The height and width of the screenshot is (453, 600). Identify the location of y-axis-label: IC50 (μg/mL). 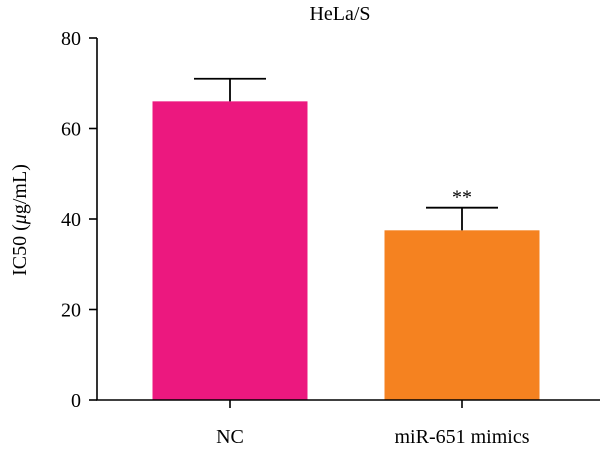
(20, 220).